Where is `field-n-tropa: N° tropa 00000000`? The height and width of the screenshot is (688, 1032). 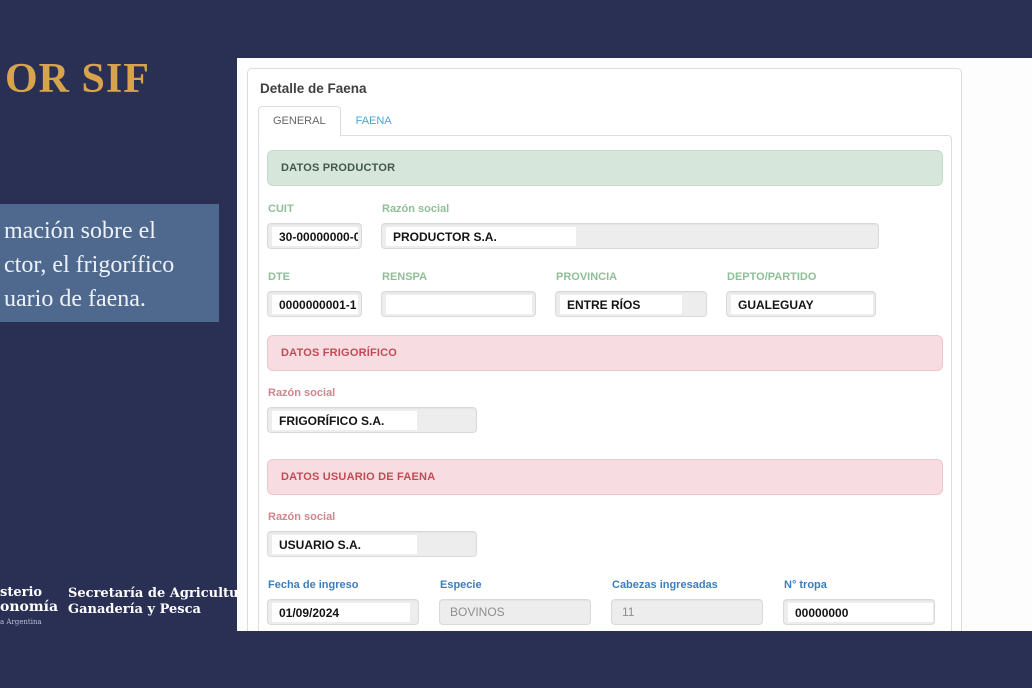
field-n-tropa: N° tropa 00000000 is located at coordinates (859, 602).